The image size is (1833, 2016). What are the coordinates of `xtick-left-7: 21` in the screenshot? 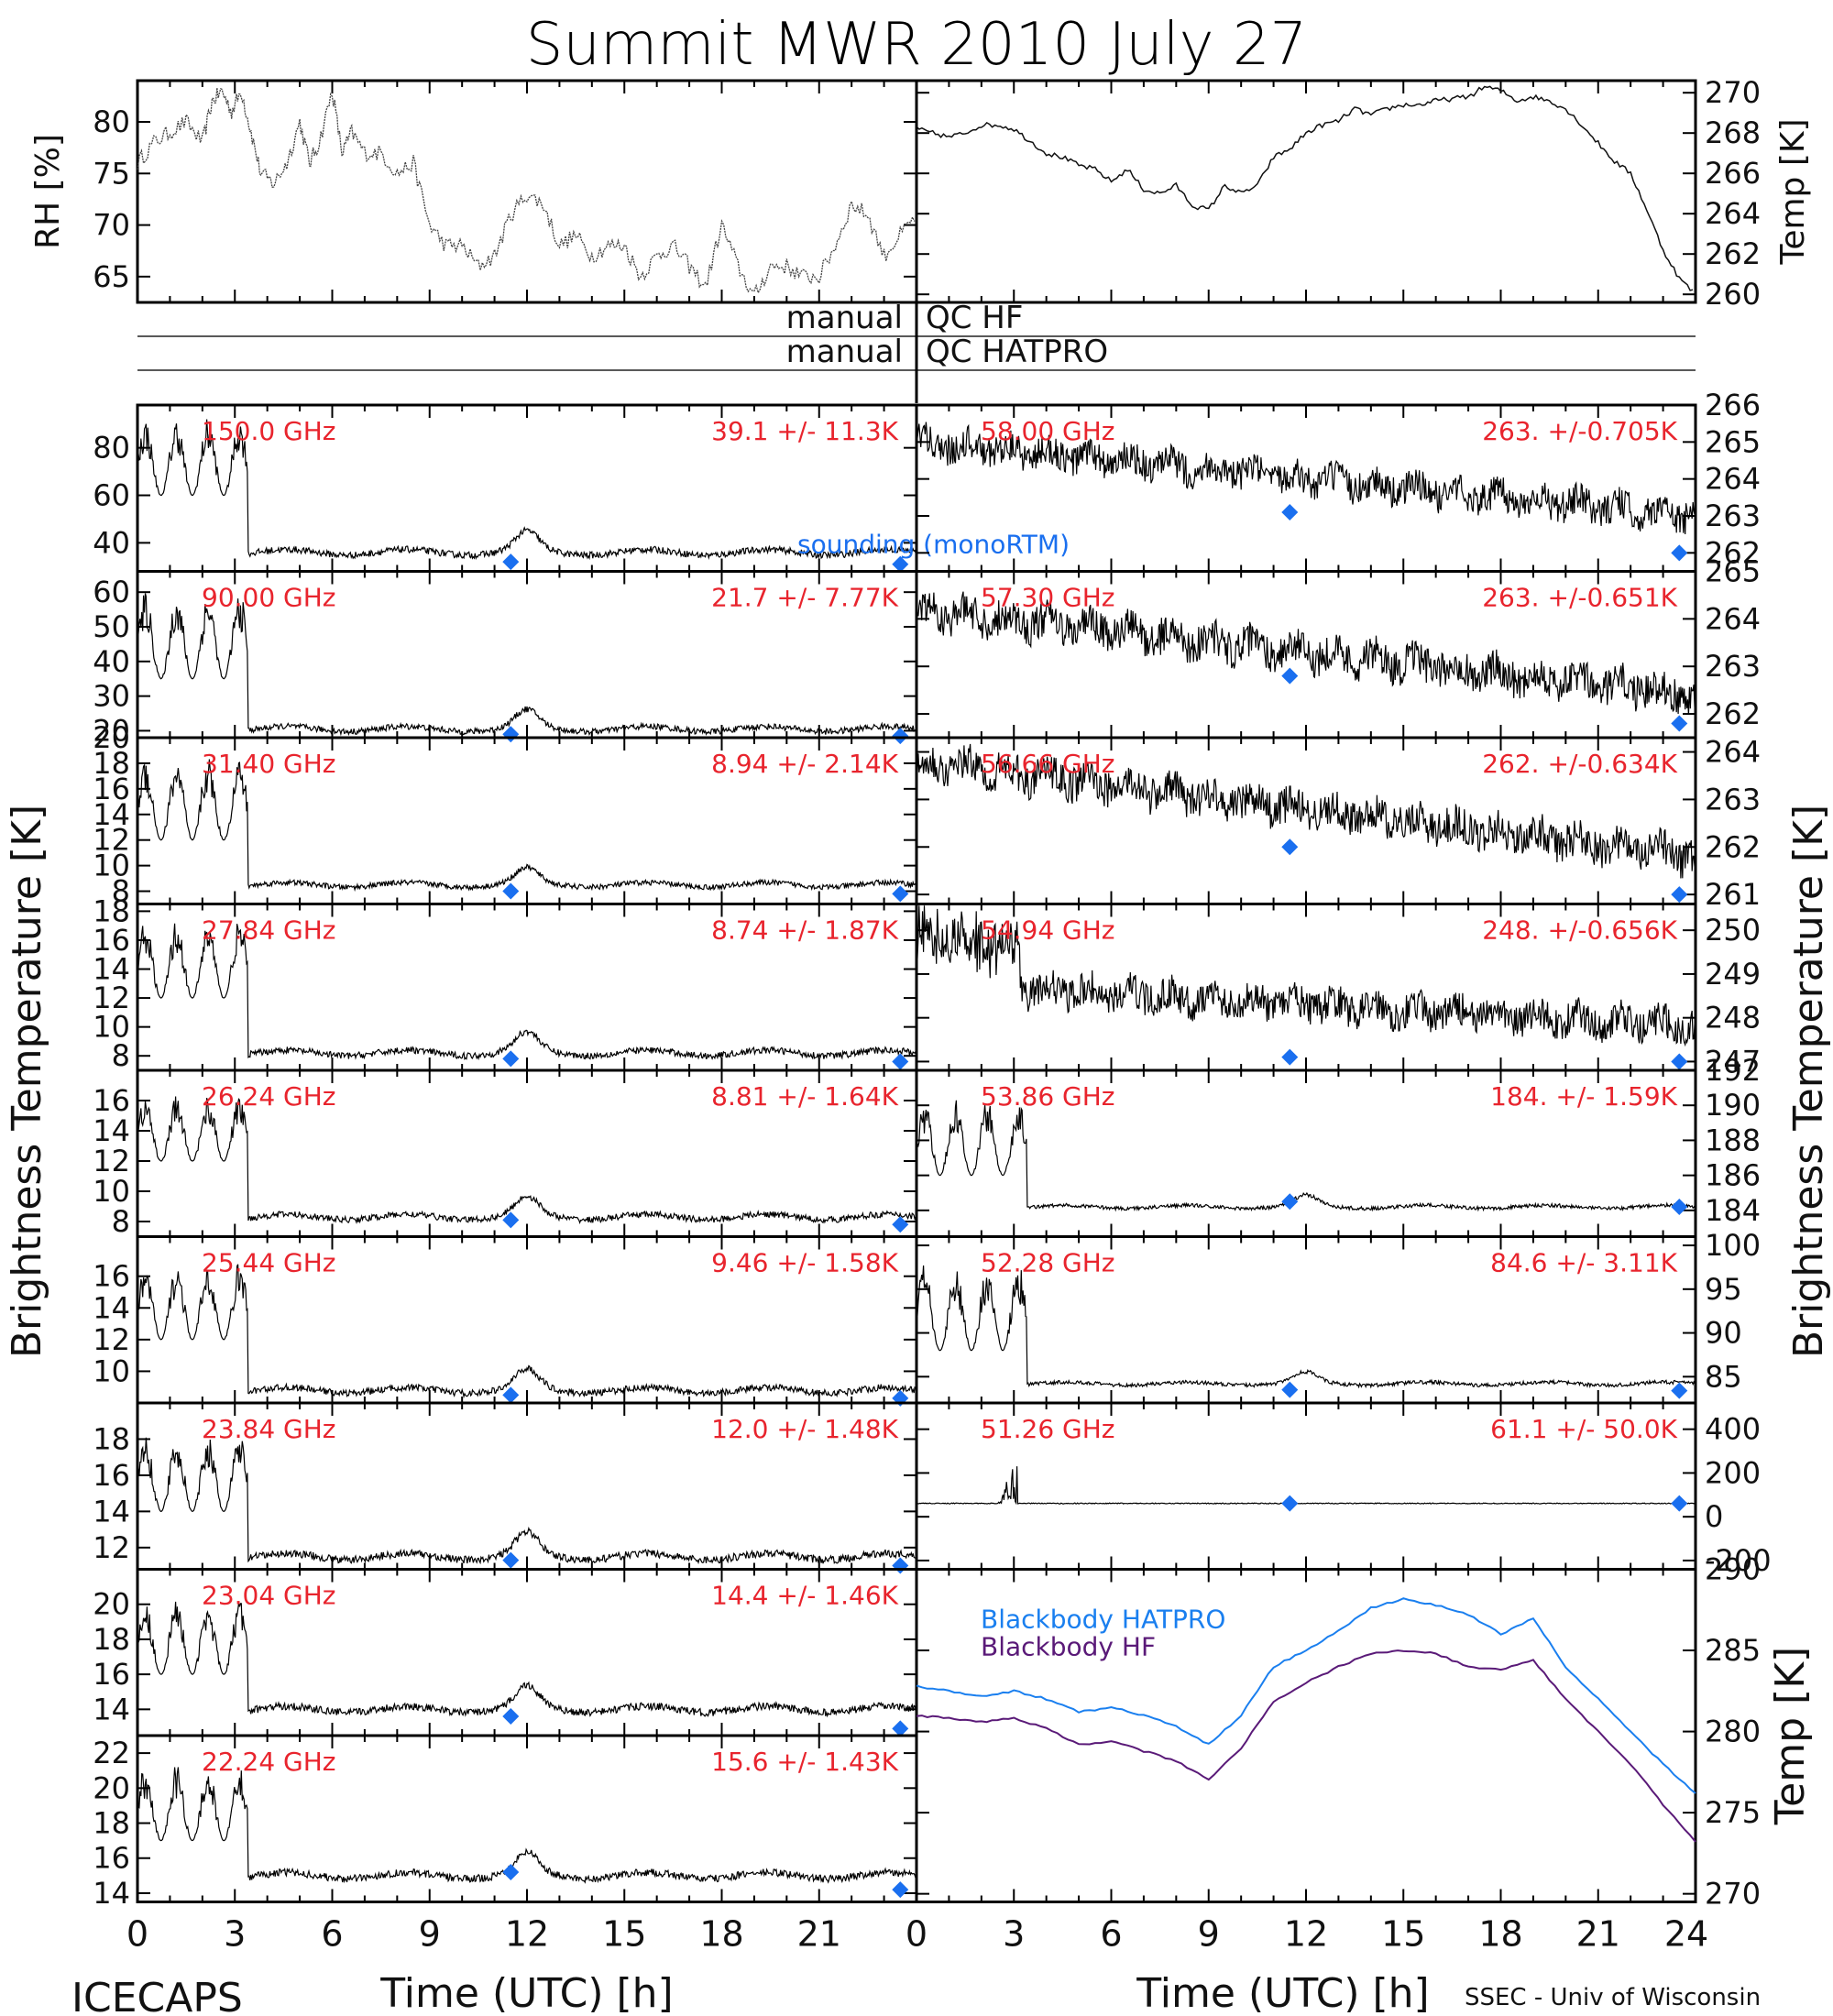 It's located at (819, 1934).